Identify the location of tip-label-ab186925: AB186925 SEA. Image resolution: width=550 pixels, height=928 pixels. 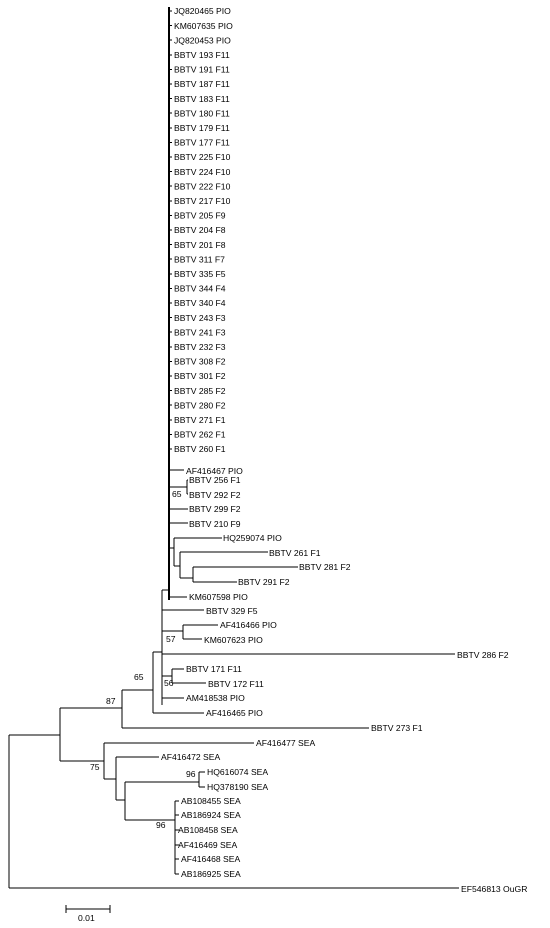
(211, 874).